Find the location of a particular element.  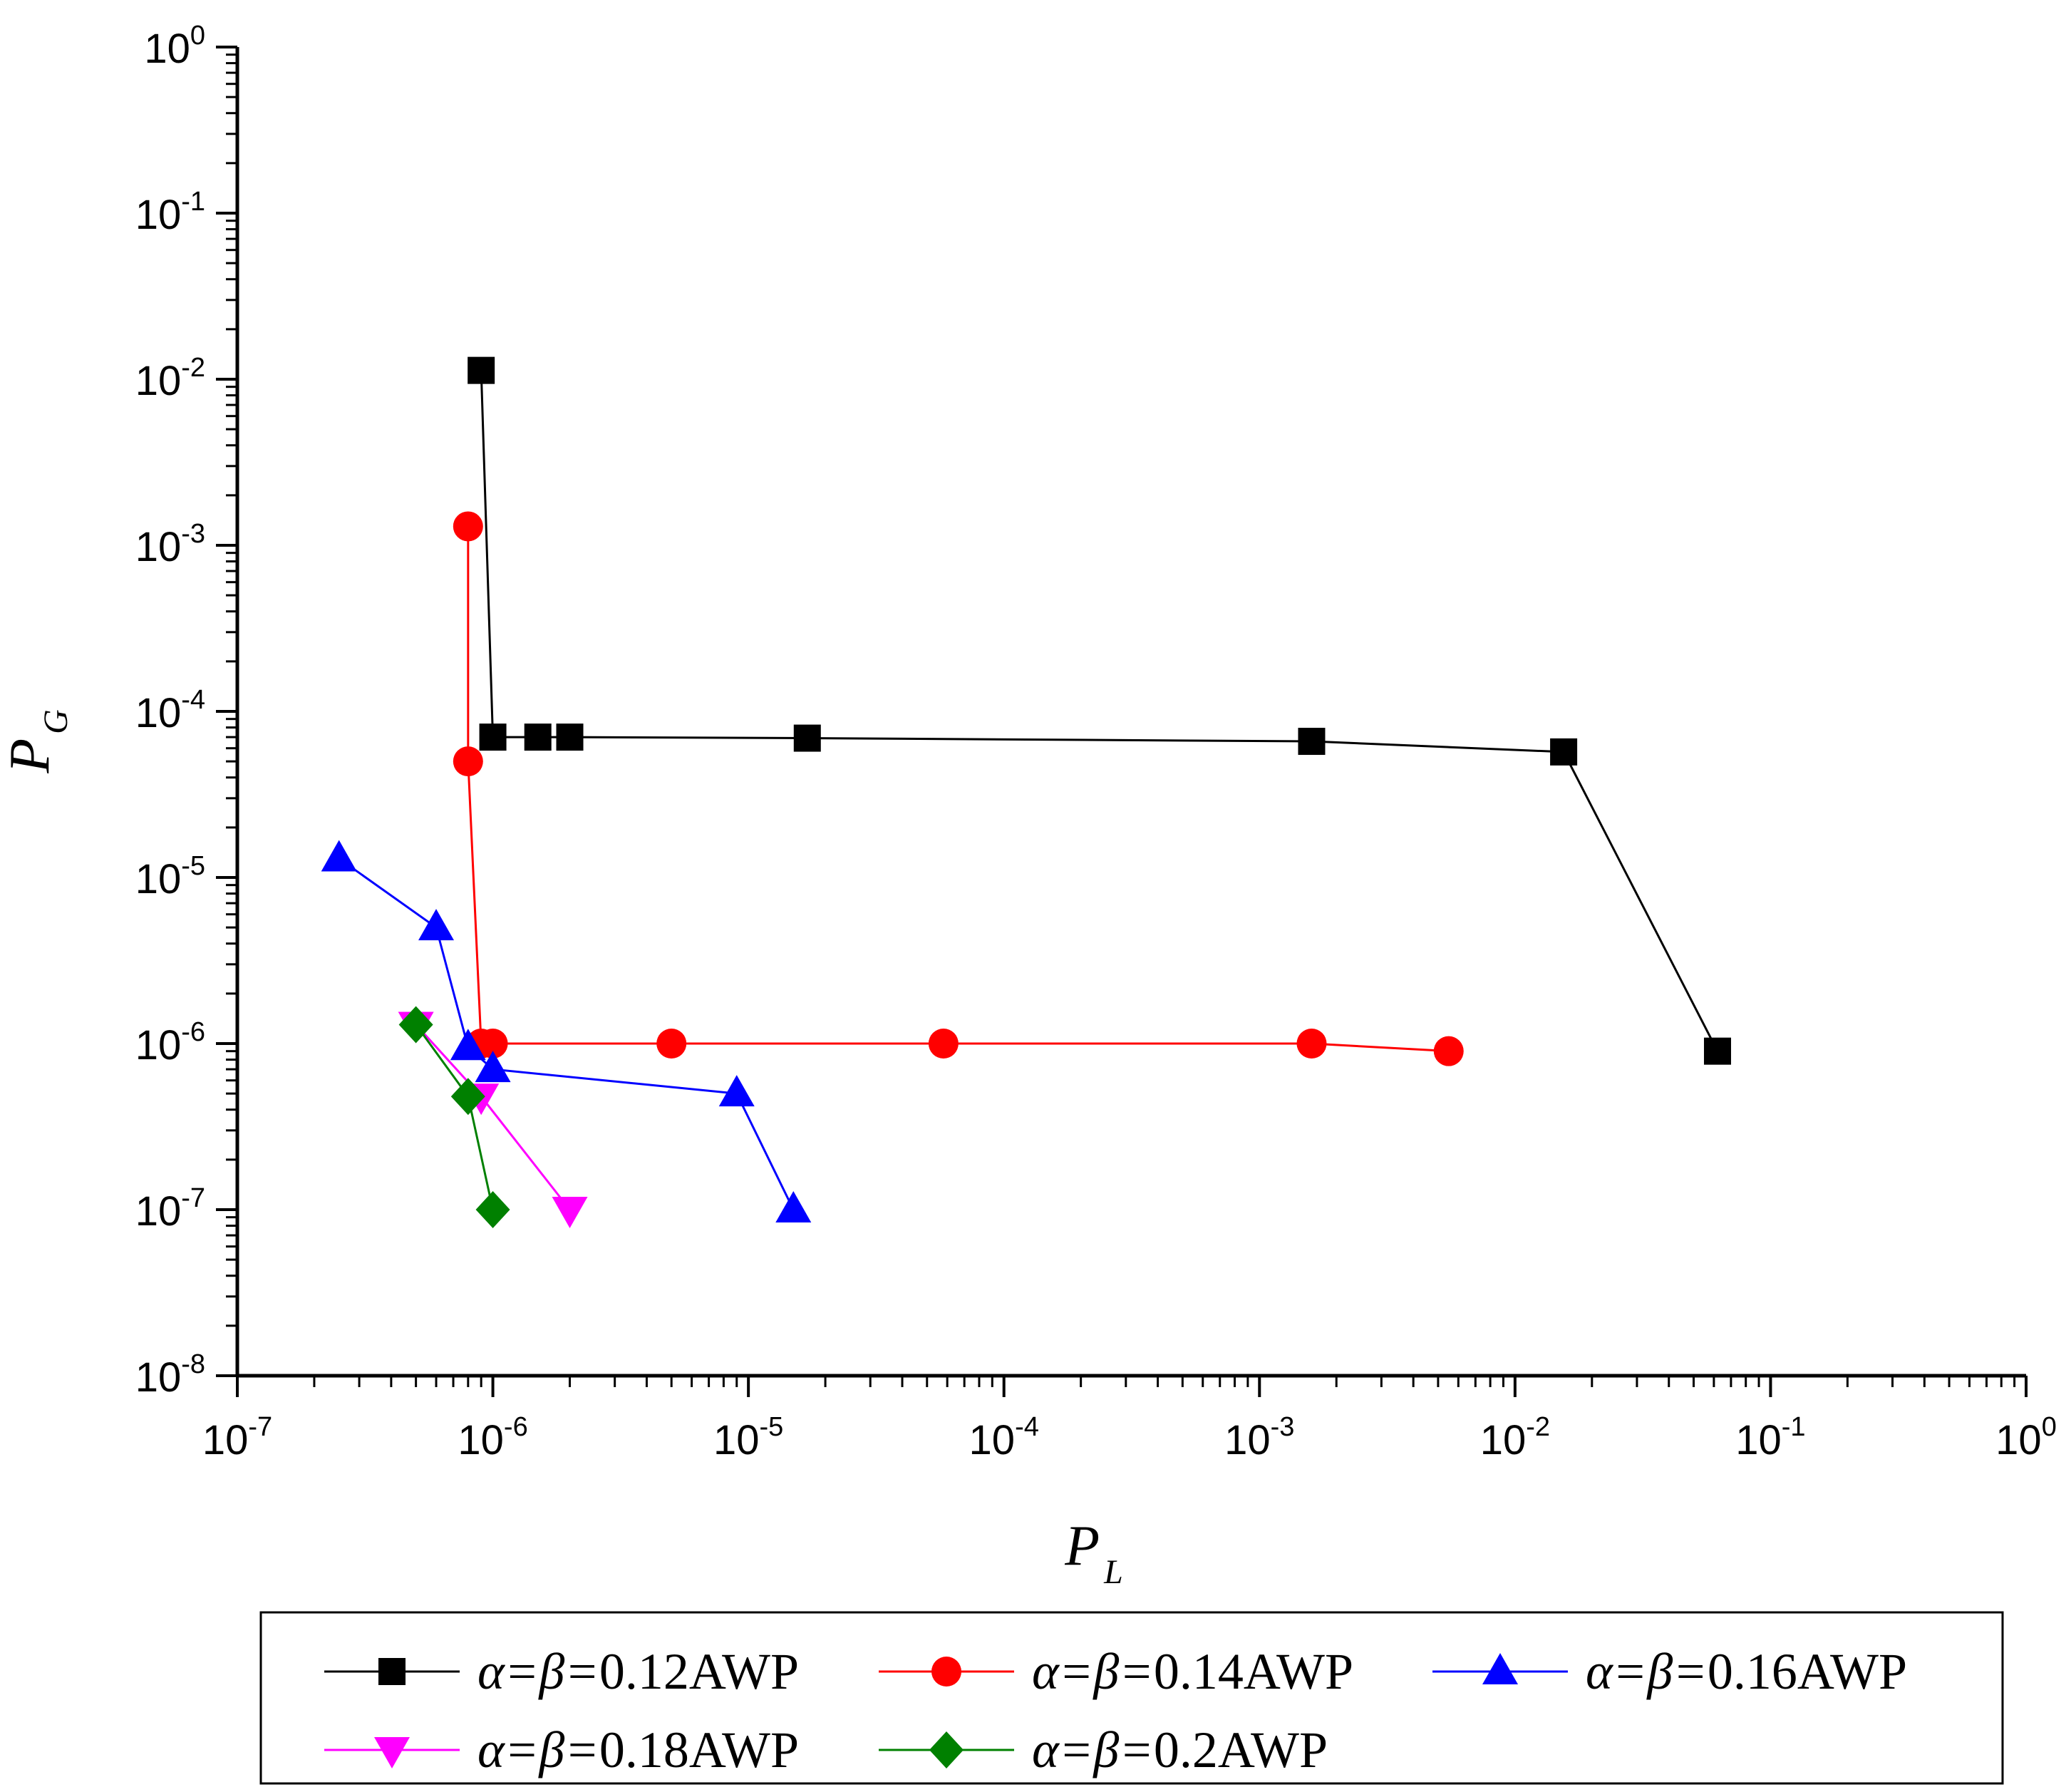

x-tick-exponent: -5 is located at coordinates (772, 1427).